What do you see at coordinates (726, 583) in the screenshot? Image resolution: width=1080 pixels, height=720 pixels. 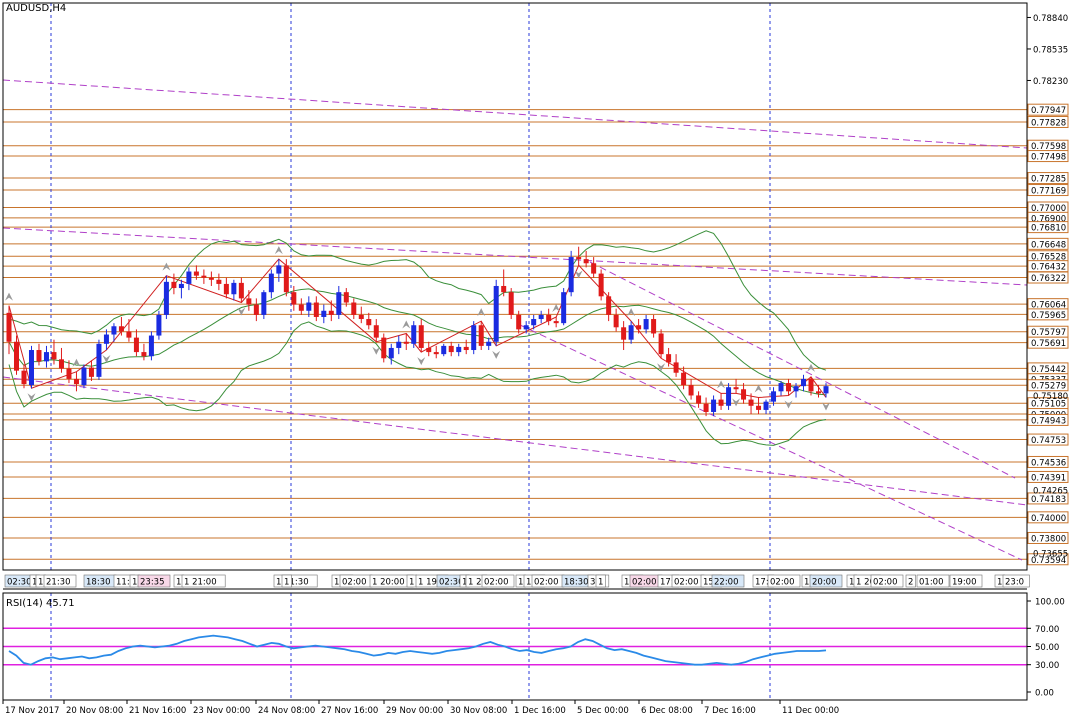 I see `time-tag-label: 22:00` at bounding box center [726, 583].